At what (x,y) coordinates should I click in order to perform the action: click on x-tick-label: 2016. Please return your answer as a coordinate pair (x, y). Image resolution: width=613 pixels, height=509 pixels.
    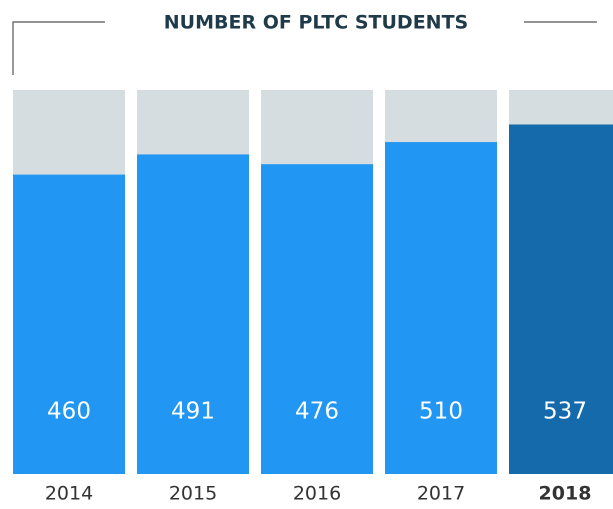
    Looking at the image, I should click on (317, 494).